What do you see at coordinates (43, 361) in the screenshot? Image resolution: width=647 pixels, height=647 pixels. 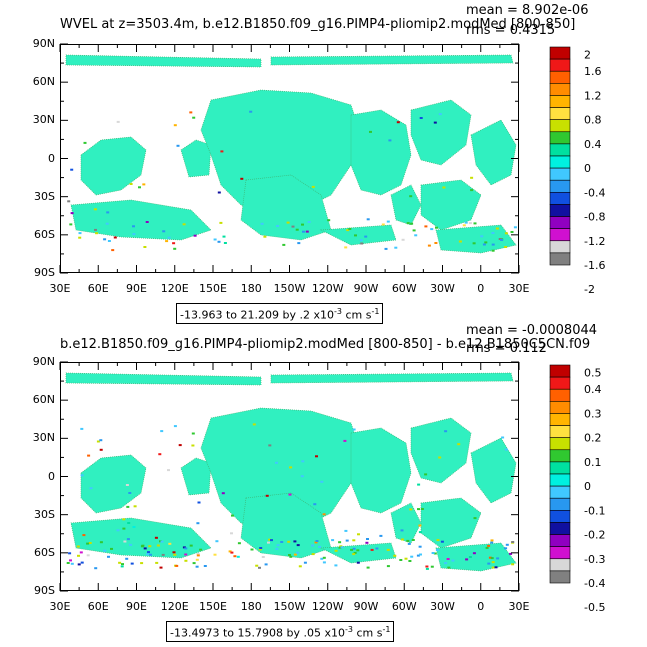 I see `y-tick-label: 90N` at bounding box center [43, 361].